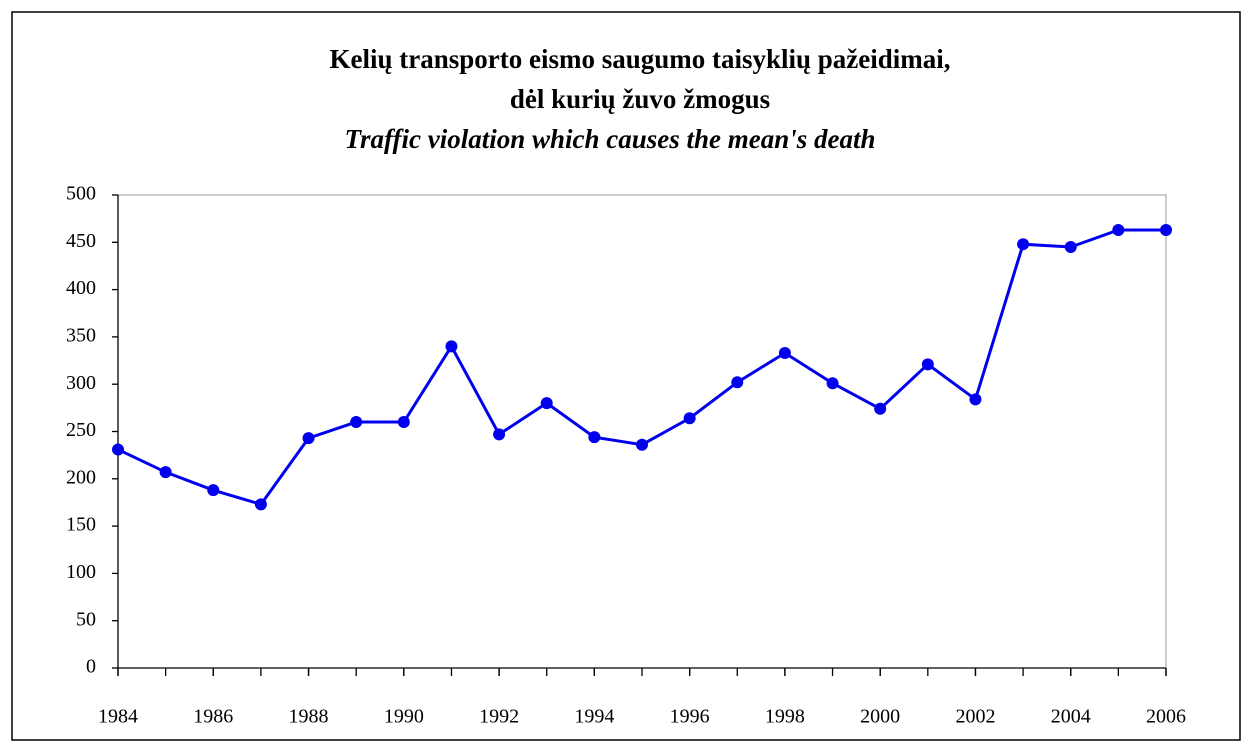 The width and height of the screenshot is (1253, 755). Describe the element at coordinates (690, 717) in the screenshot. I see `x-tick-label: 1996` at that location.